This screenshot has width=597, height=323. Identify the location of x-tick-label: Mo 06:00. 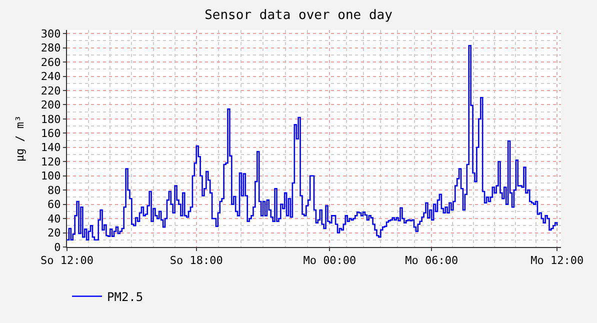
(431, 261).